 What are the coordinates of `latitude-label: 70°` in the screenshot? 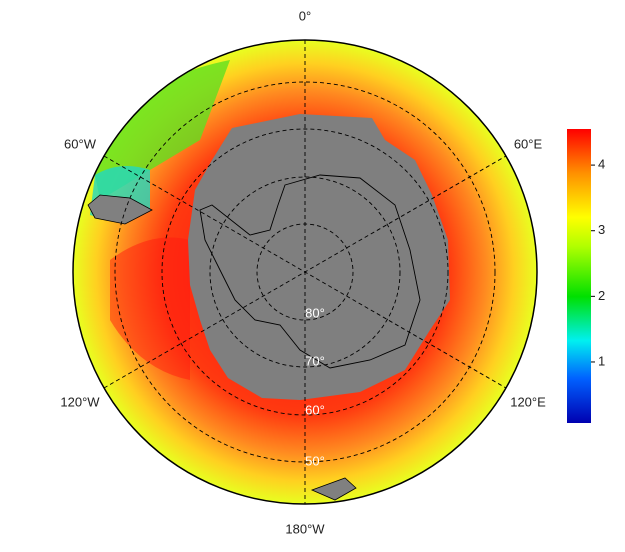 It's located at (315, 360).